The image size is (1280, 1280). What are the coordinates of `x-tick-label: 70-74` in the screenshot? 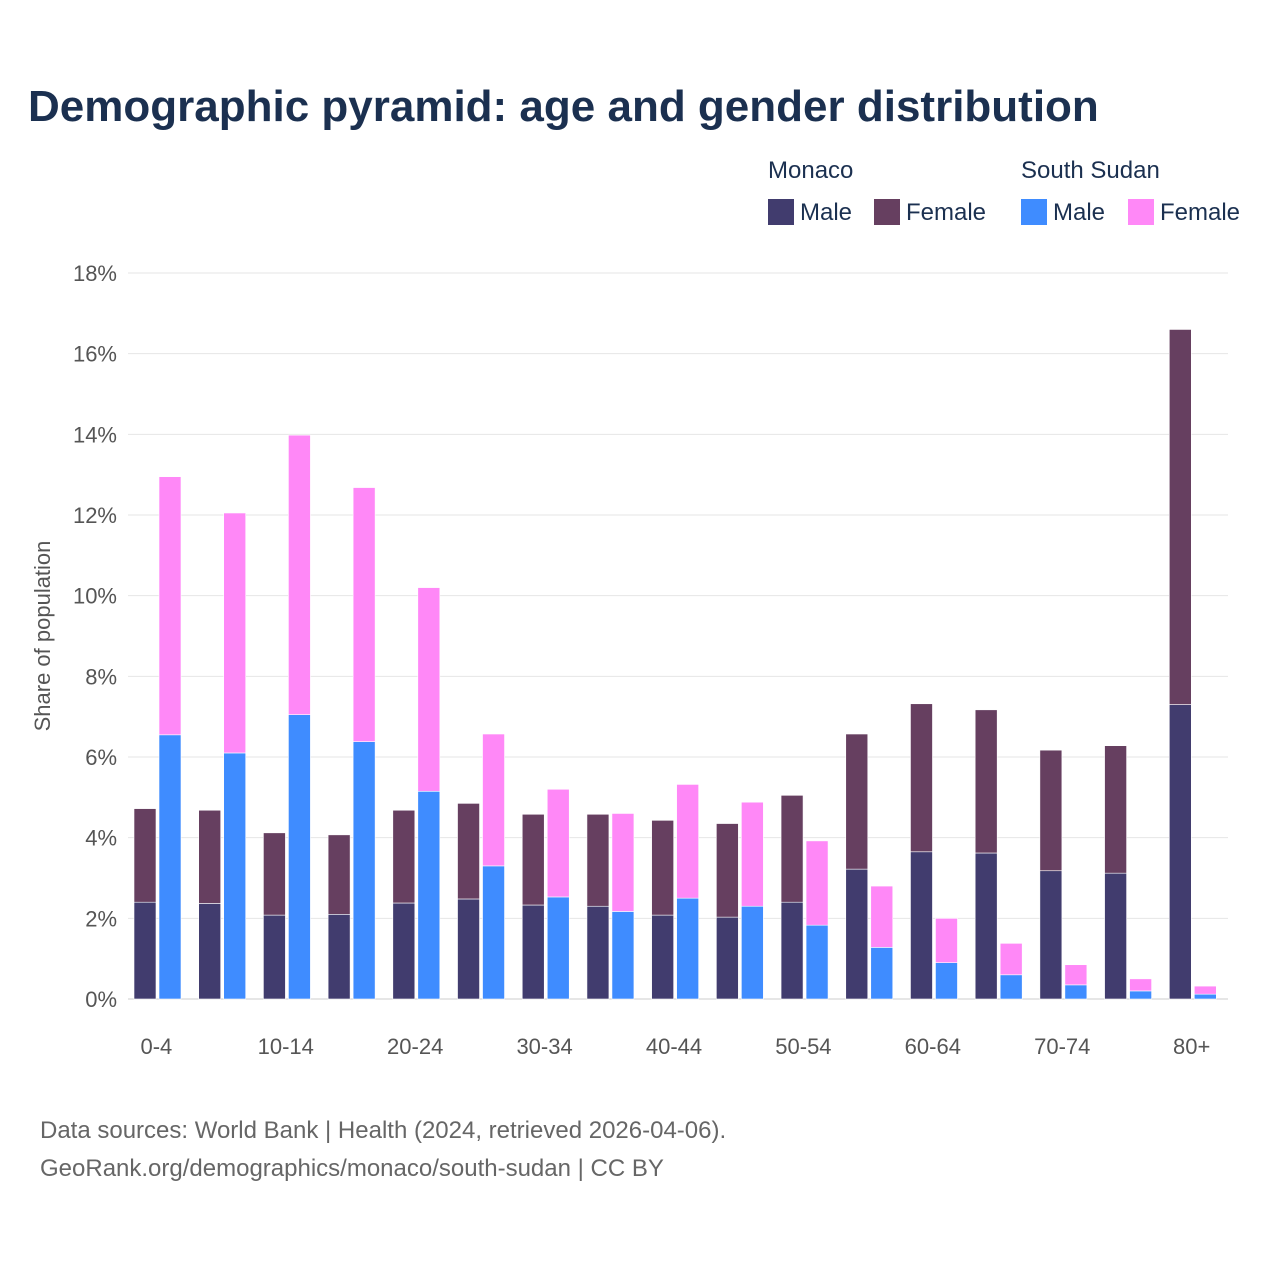 It's located at (1062, 1046).